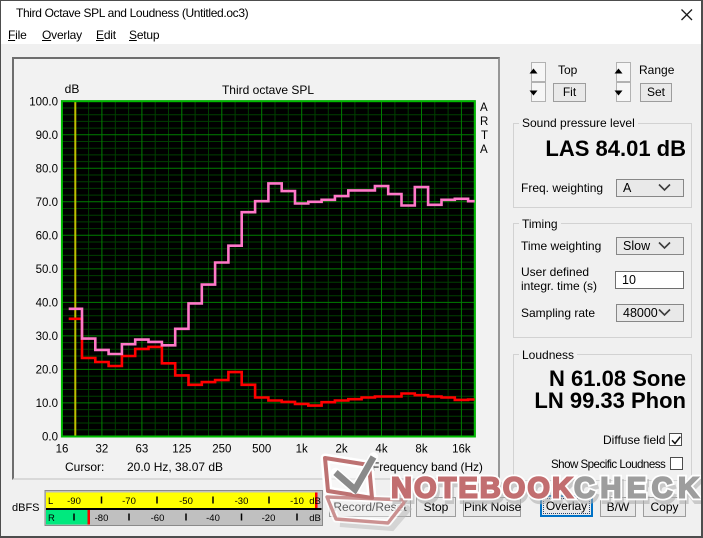  What do you see at coordinates (242, 501) in the screenshot?
I see `svg-text: -30` at bounding box center [242, 501].